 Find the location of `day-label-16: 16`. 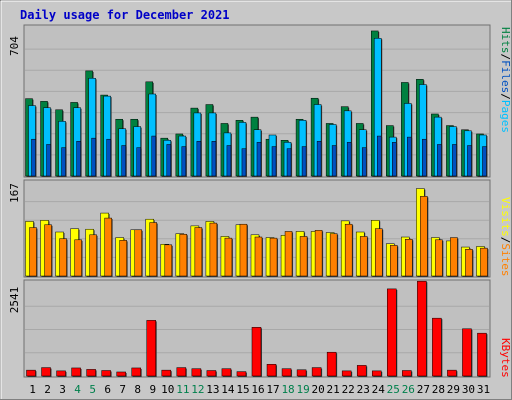

day-label-16: 16 is located at coordinates (257, 389).